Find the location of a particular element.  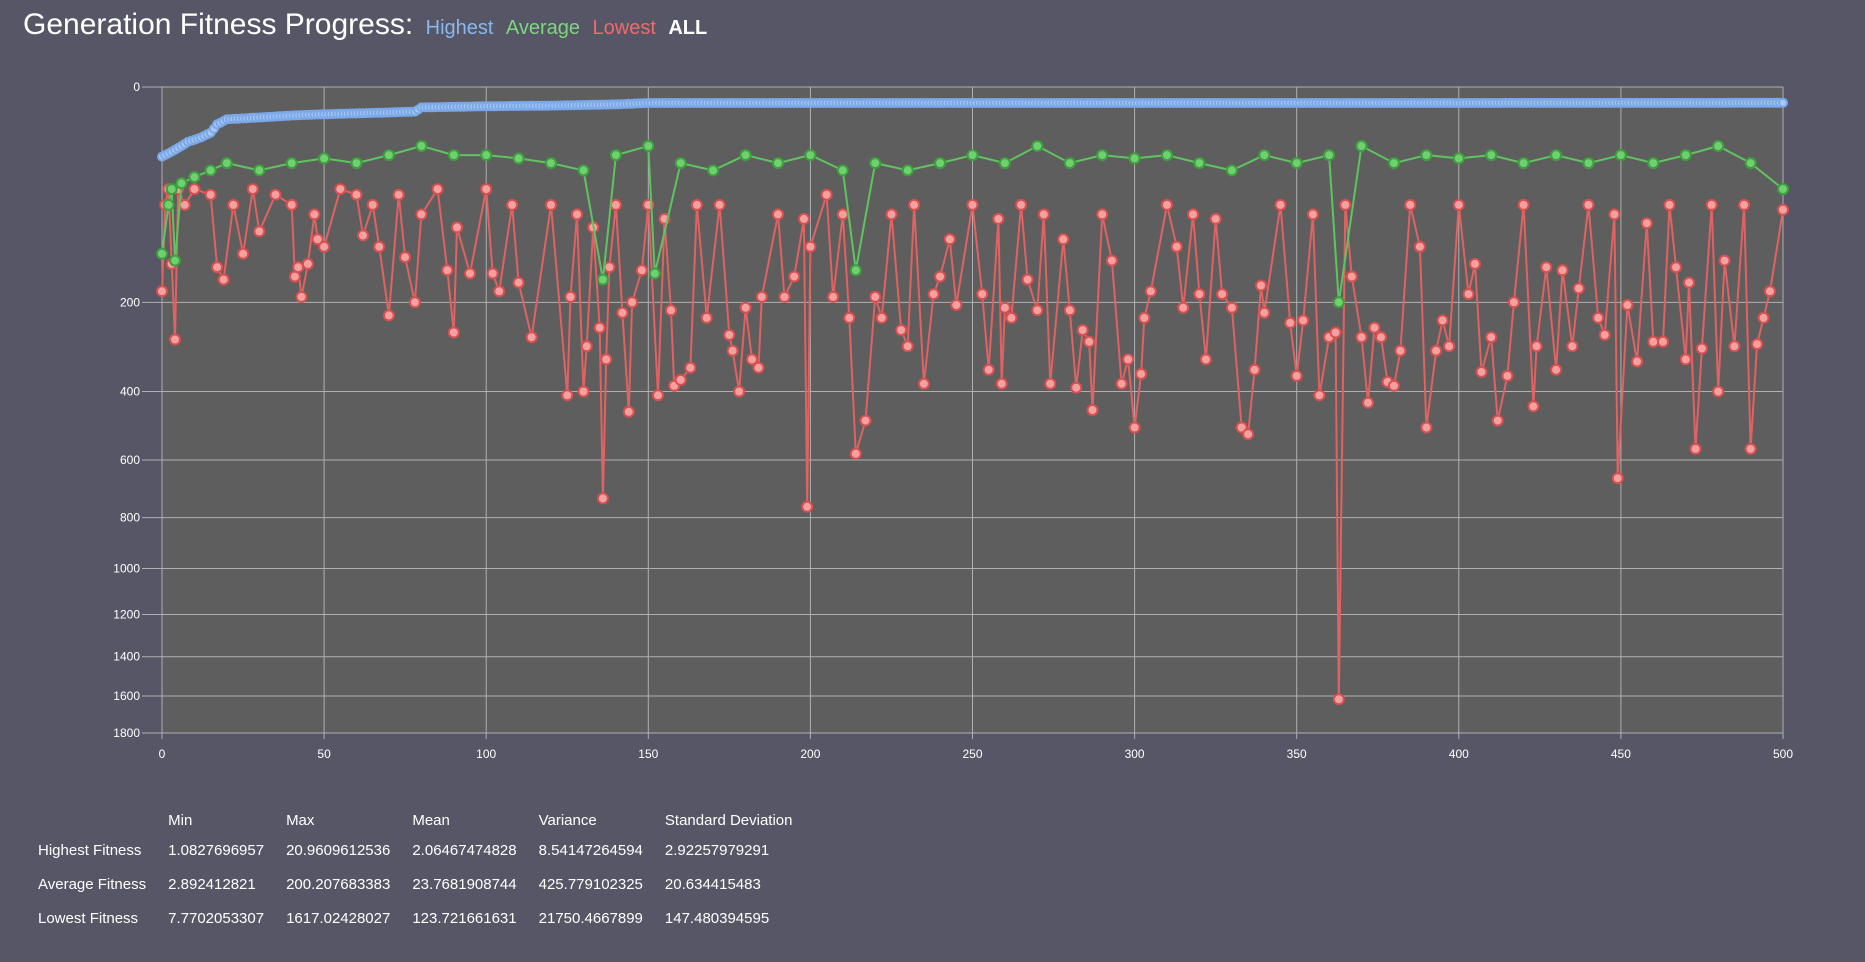

stats-cell-max: 20.9609612536 is located at coordinates (338, 850).